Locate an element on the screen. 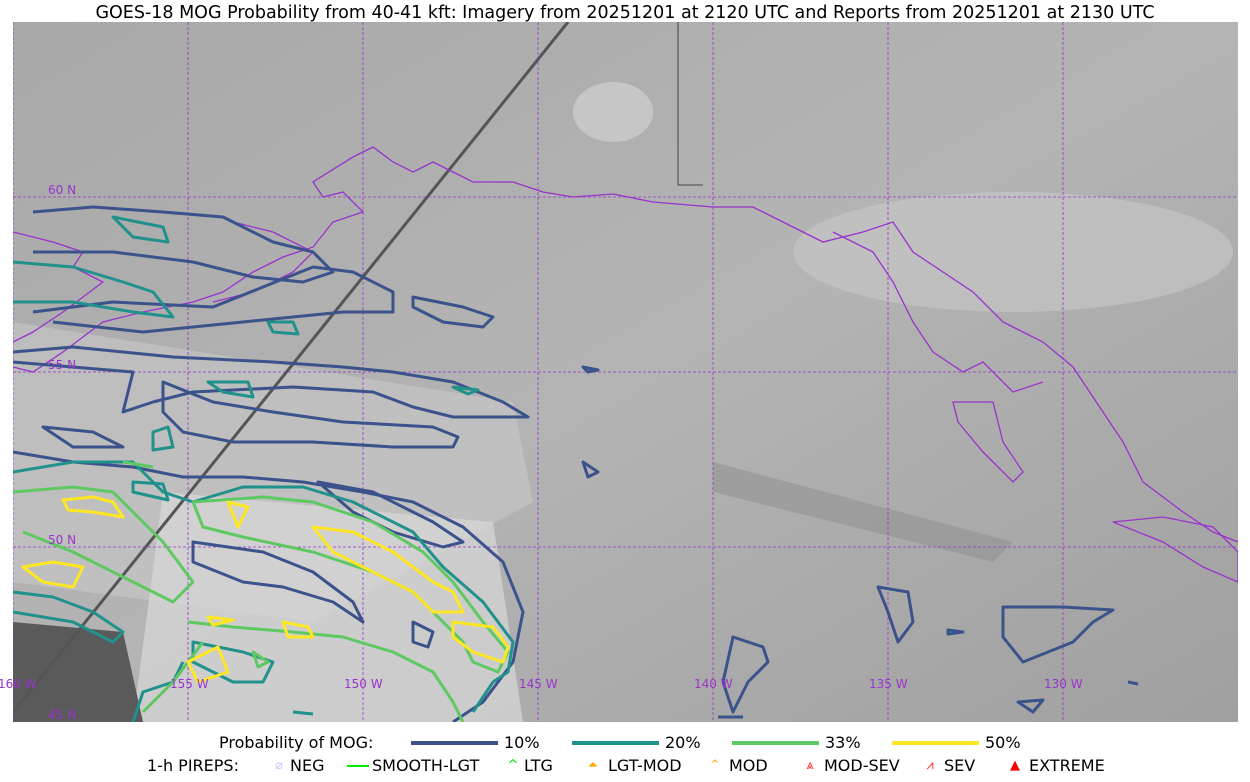  pirep-extreme: ▲ EXTREME is located at coordinates (1054, 765).